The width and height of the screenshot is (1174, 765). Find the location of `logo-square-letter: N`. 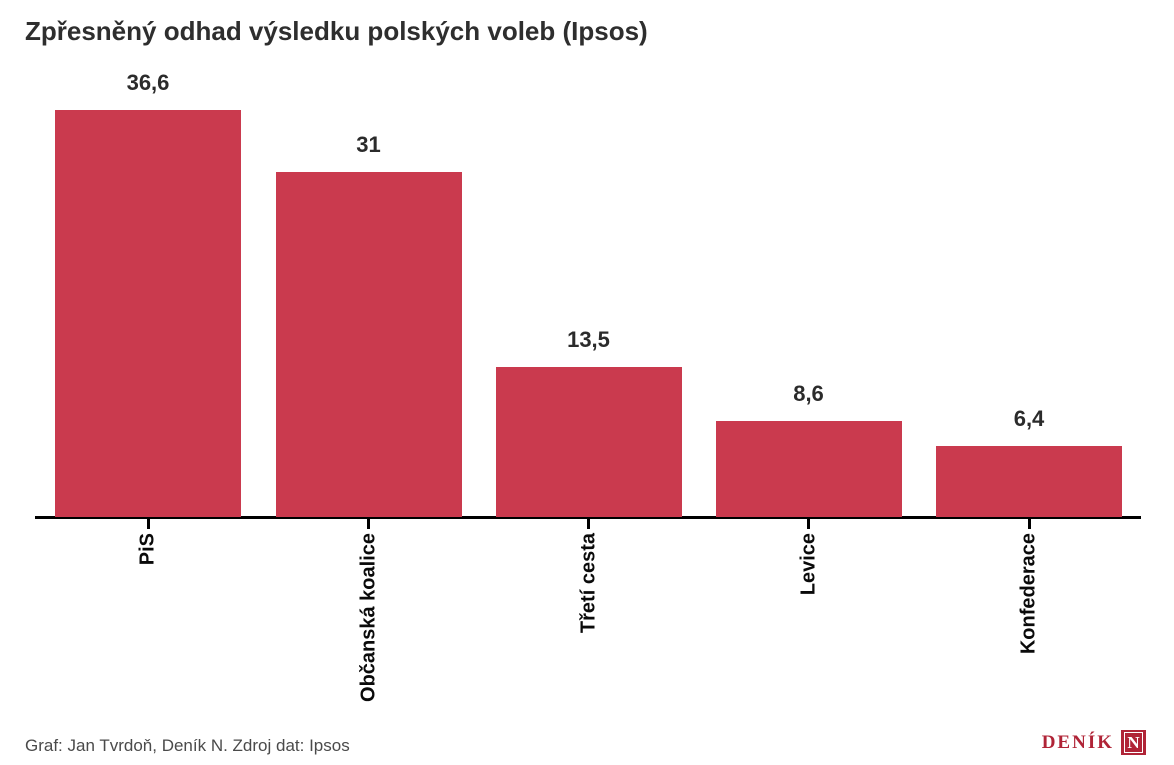

logo-square-letter: N is located at coordinates (1133, 742).